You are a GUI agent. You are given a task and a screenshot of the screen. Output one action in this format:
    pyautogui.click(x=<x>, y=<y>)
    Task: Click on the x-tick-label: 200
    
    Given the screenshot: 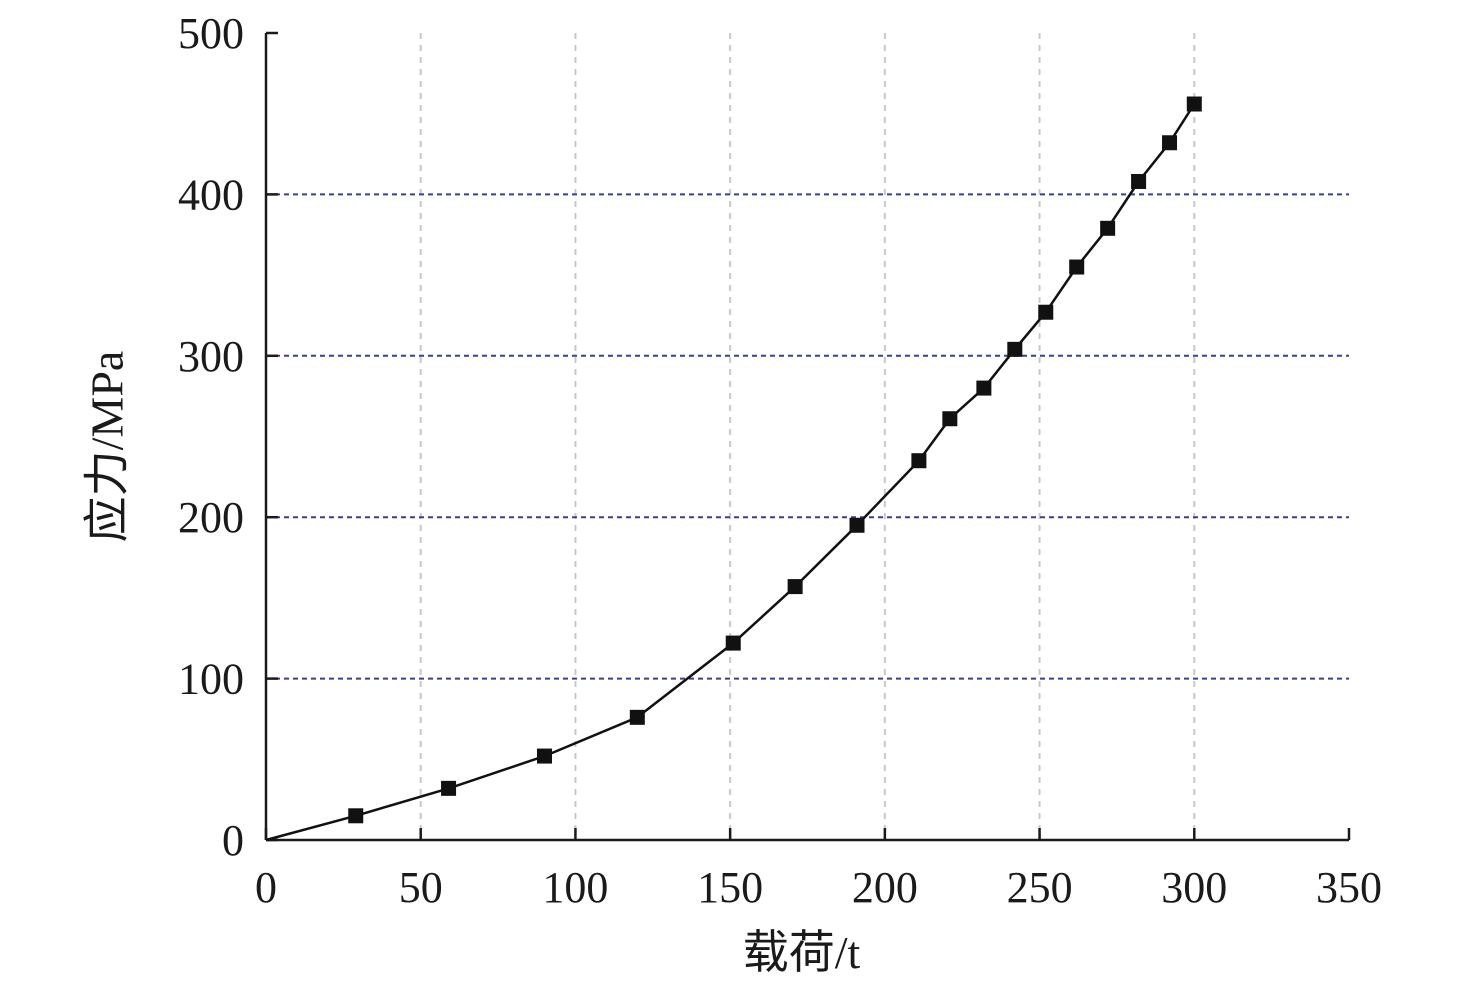 What is the action you would take?
    pyautogui.click(x=885, y=887)
    